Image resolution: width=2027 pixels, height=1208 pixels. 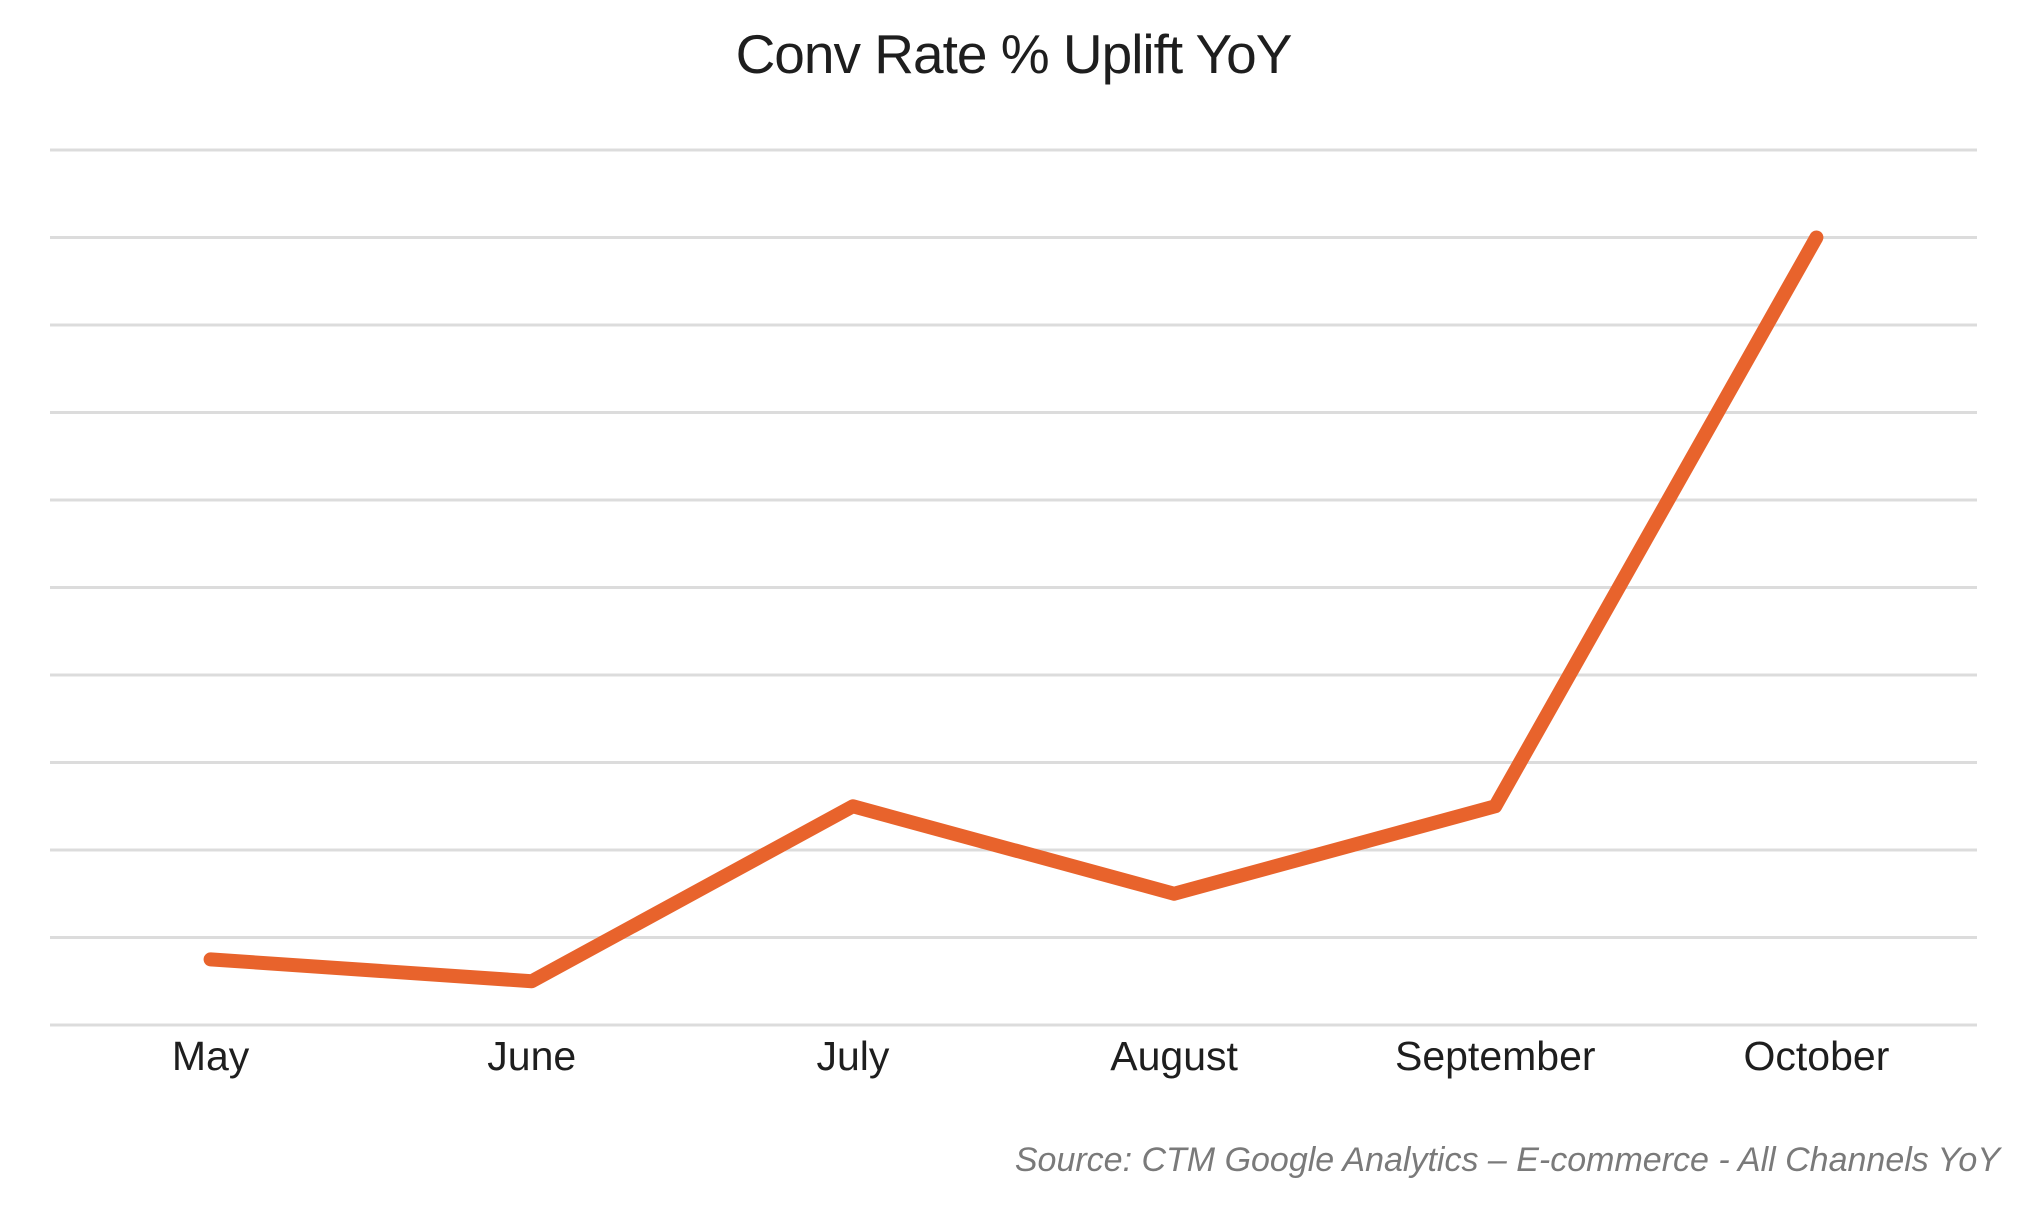 What do you see at coordinates (1013, 1056) in the screenshot?
I see `x-axis: May June July August September October` at bounding box center [1013, 1056].